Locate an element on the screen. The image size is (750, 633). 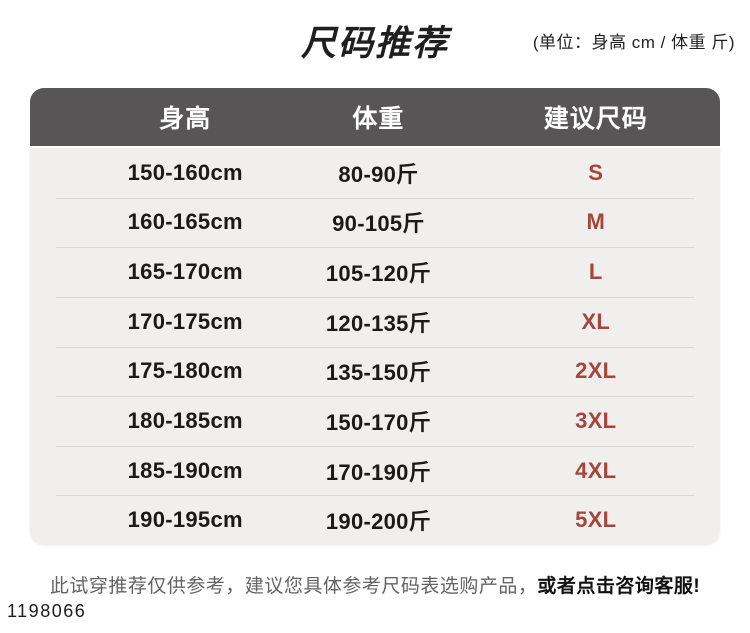
table-row: 170-175cm 120-135斤 XL is located at coordinates (375, 321).